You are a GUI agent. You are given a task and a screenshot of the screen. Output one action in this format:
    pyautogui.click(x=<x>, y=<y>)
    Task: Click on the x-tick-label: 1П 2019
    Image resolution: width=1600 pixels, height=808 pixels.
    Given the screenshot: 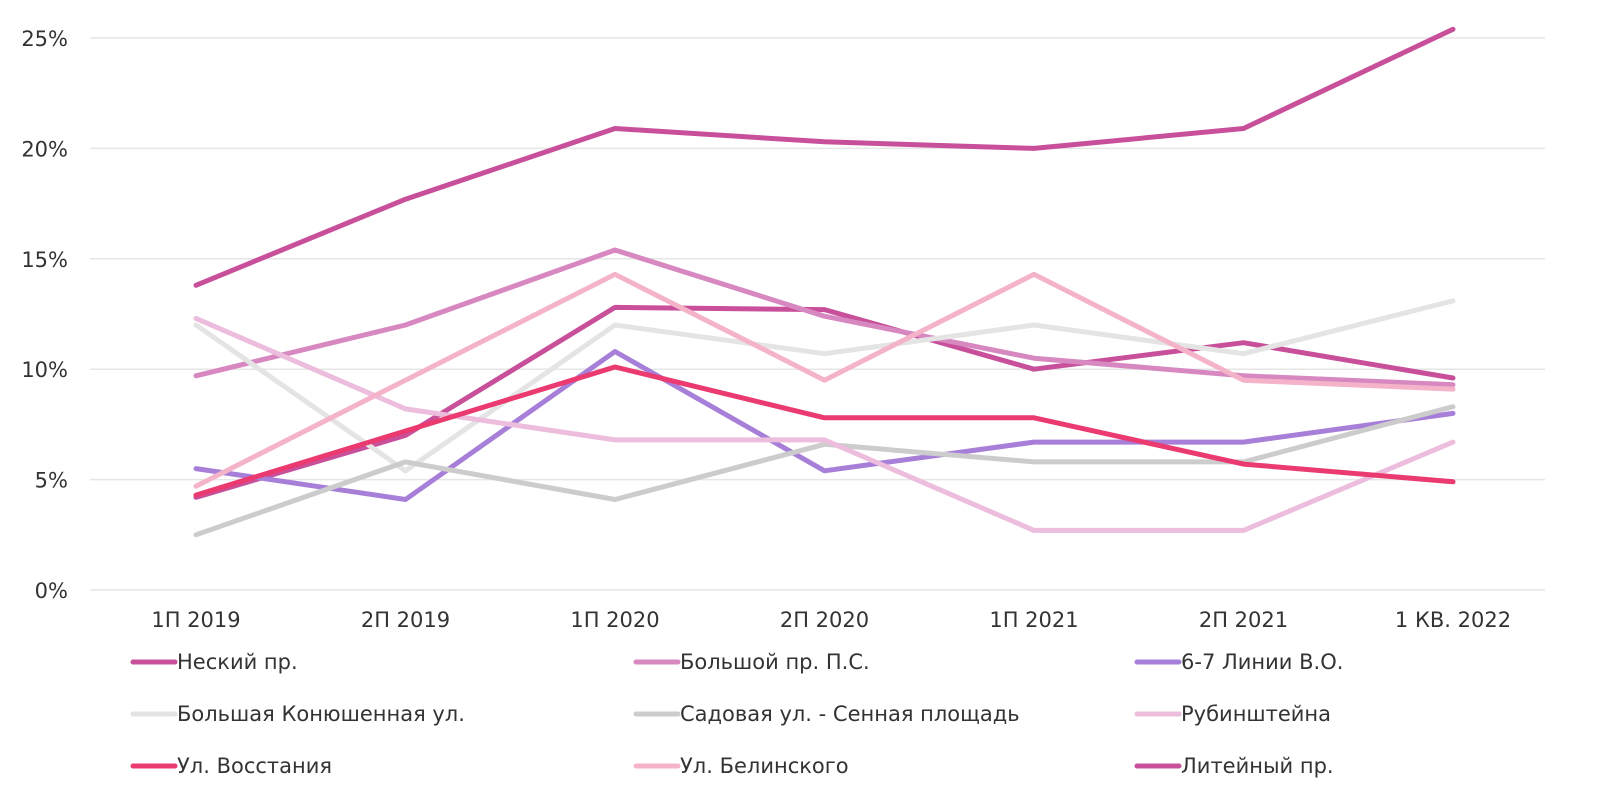 What is the action you would take?
    pyautogui.click(x=195, y=620)
    